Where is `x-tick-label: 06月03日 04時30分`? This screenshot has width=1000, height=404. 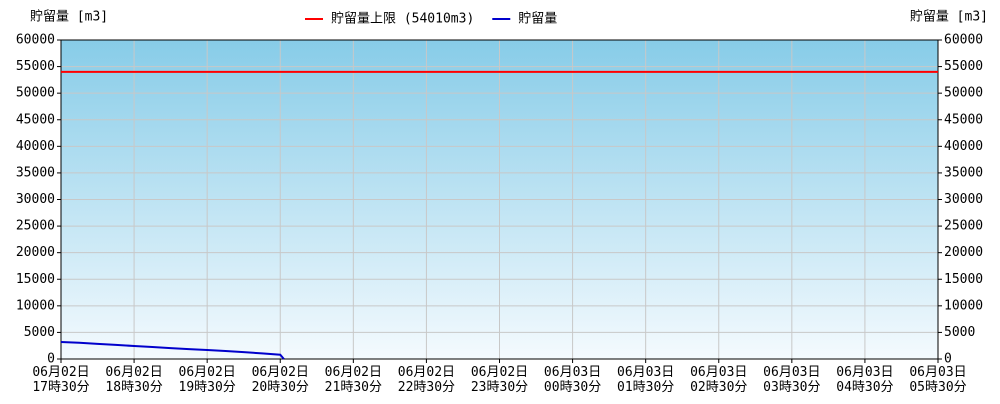
x-tick-label: 06月03日 04時30分 is located at coordinates (864, 380).